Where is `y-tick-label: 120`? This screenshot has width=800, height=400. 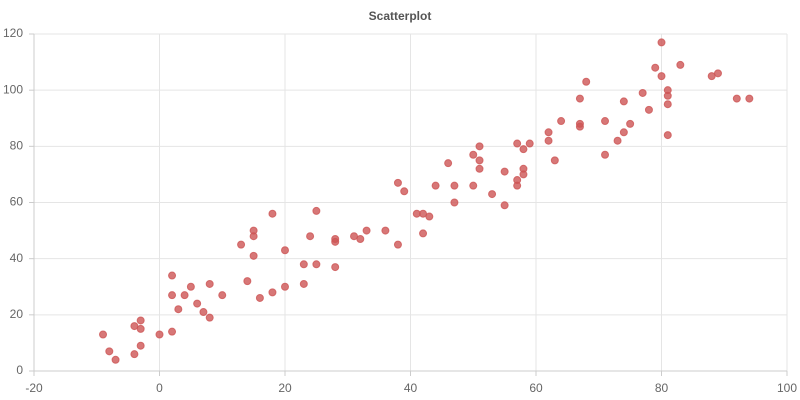
y-tick-label: 120 is located at coordinates (13, 33).